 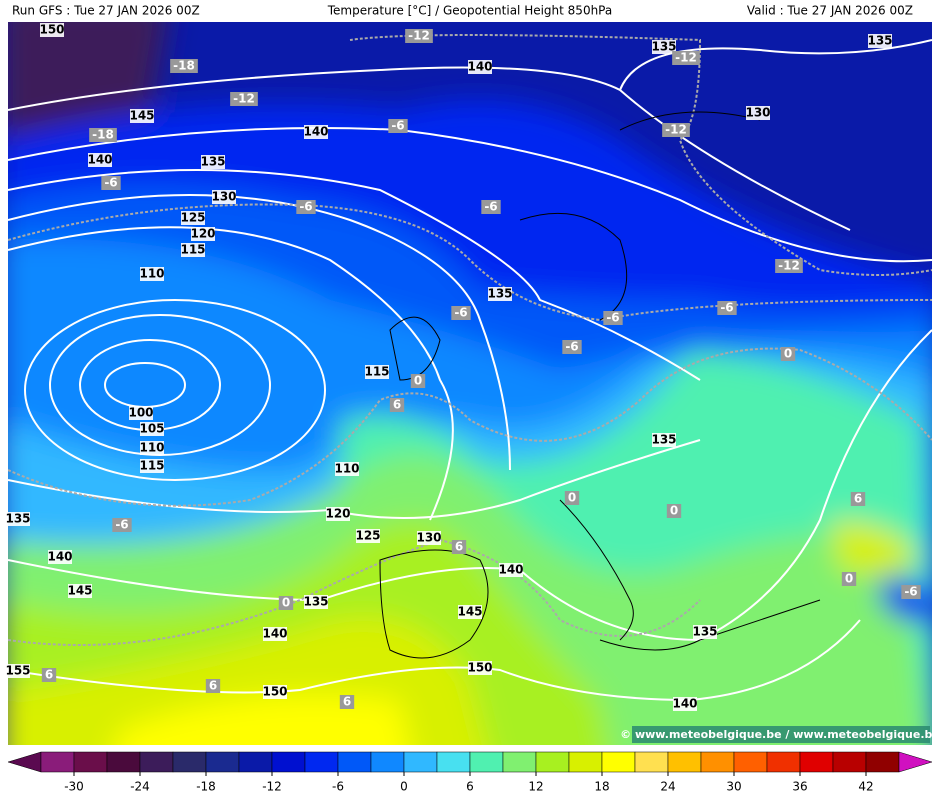 What do you see at coordinates (799, 787) in the screenshot?
I see `colorbar-tick-label: 36` at bounding box center [799, 787].